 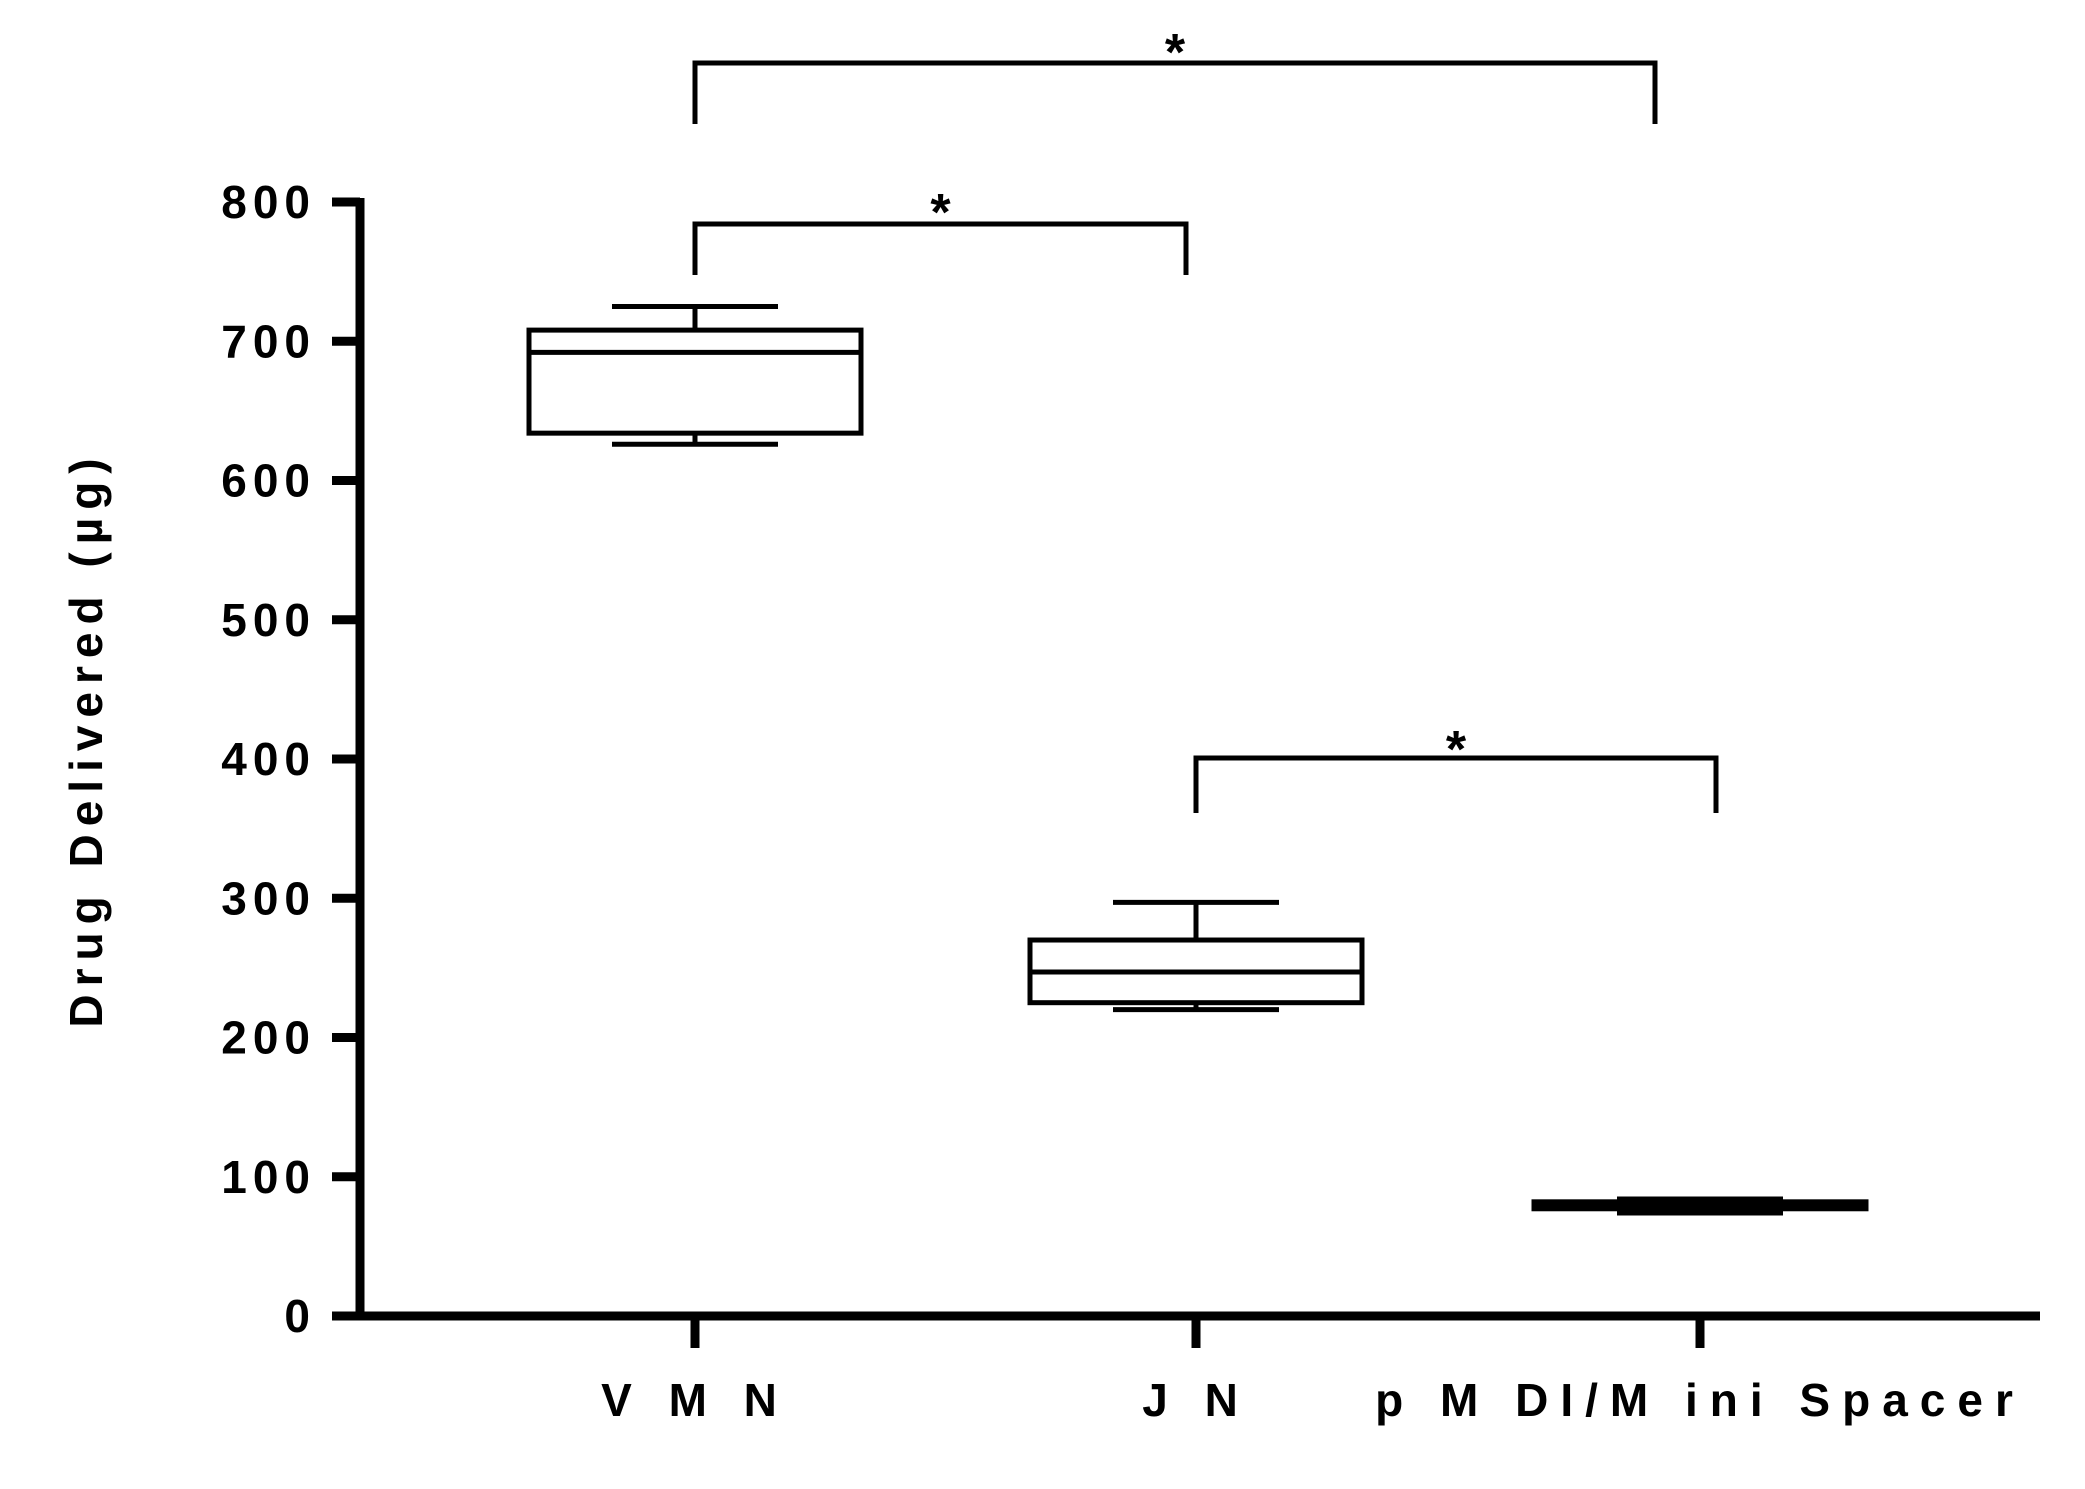 What do you see at coordinates (1700, 1400) in the screenshot?
I see `x-tick-label: p M DI/M ini Spacer` at bounding box center [1700, 1400].